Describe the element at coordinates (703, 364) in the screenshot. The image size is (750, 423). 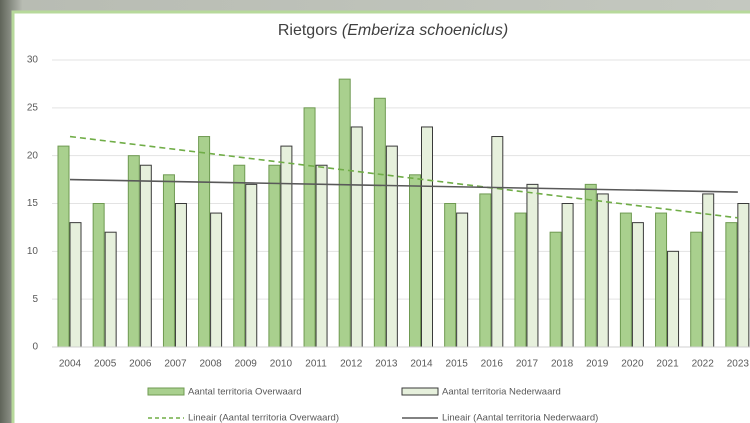
I see `x-tick-label: 2022` at that location.